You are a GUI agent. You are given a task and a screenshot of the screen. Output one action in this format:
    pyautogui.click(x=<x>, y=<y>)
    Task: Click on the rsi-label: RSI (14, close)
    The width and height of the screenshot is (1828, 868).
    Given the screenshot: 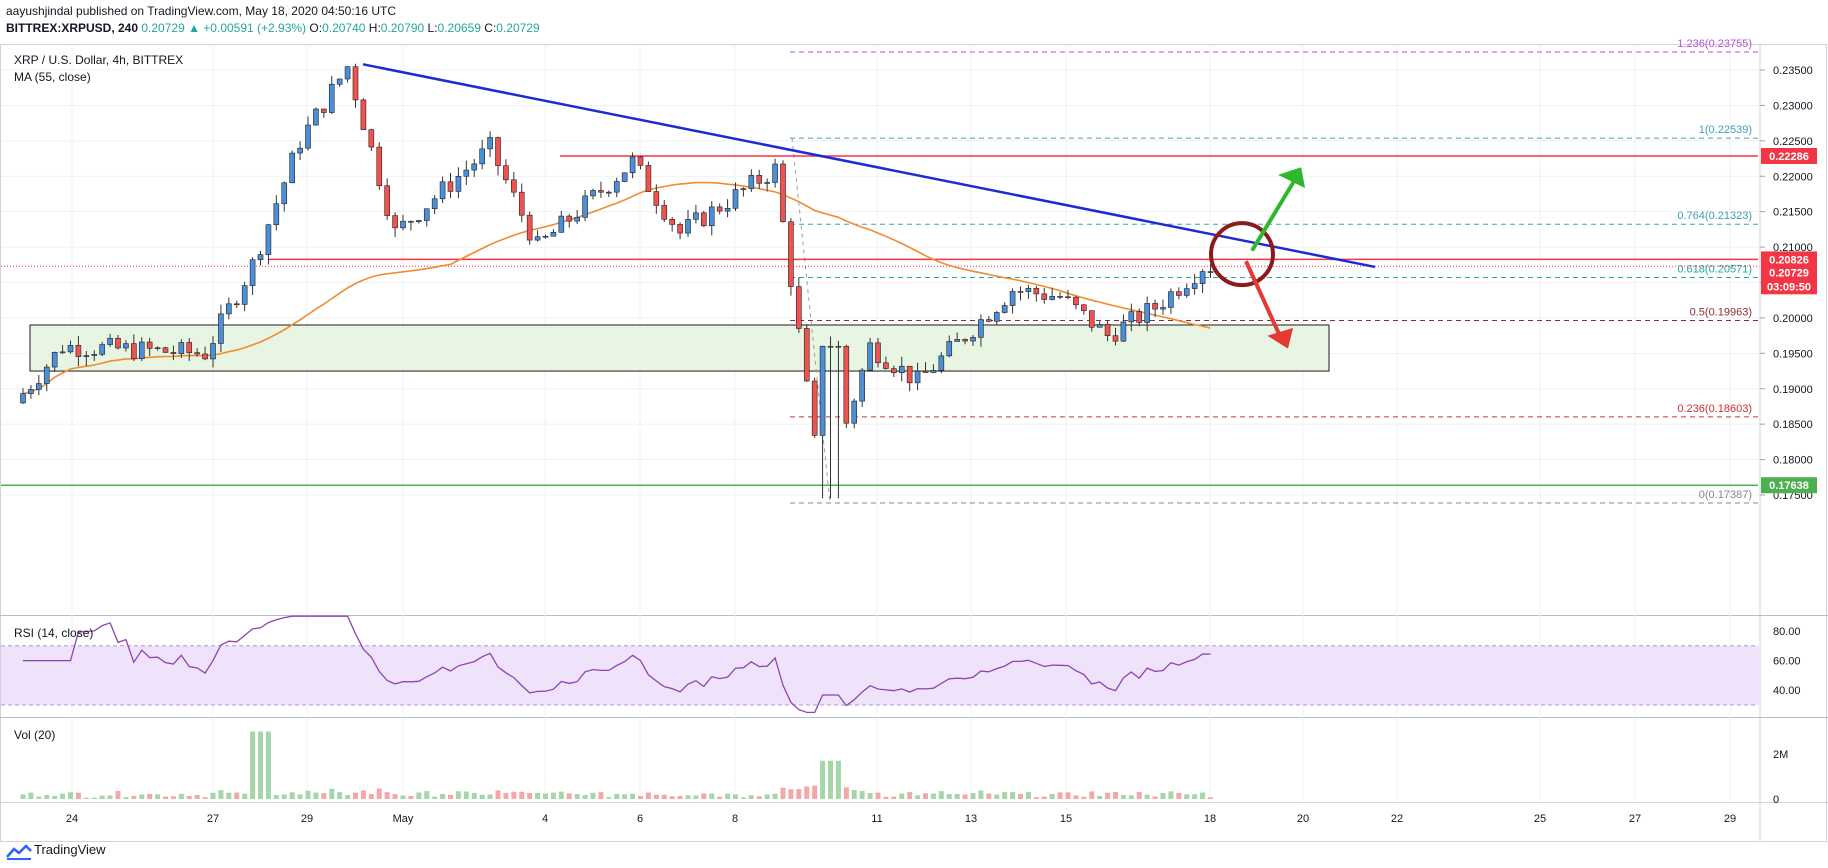 What is the action you would take?
    pyautogui.click(x=53, y=633)
    